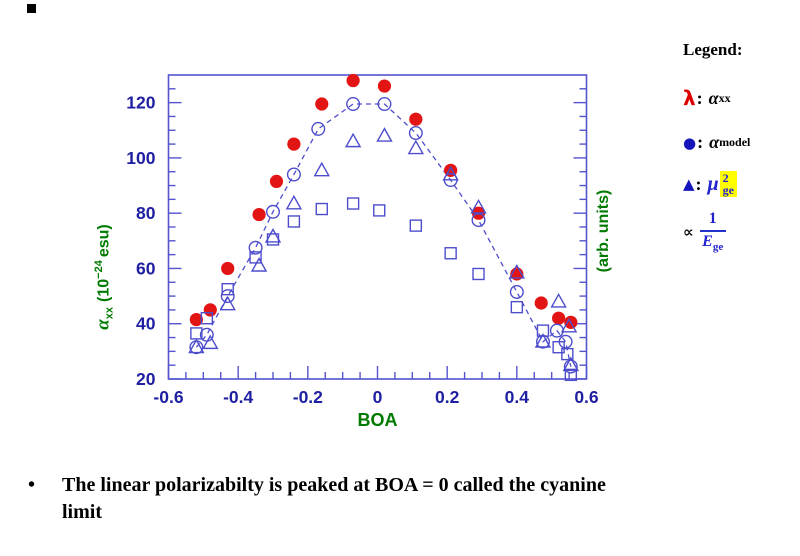 This screenshot has height=556, width=800. What do you see at coordinates (103, 324) in the screenshot?
I see `alpha-symbol: α` at bounding box center [103, 324].